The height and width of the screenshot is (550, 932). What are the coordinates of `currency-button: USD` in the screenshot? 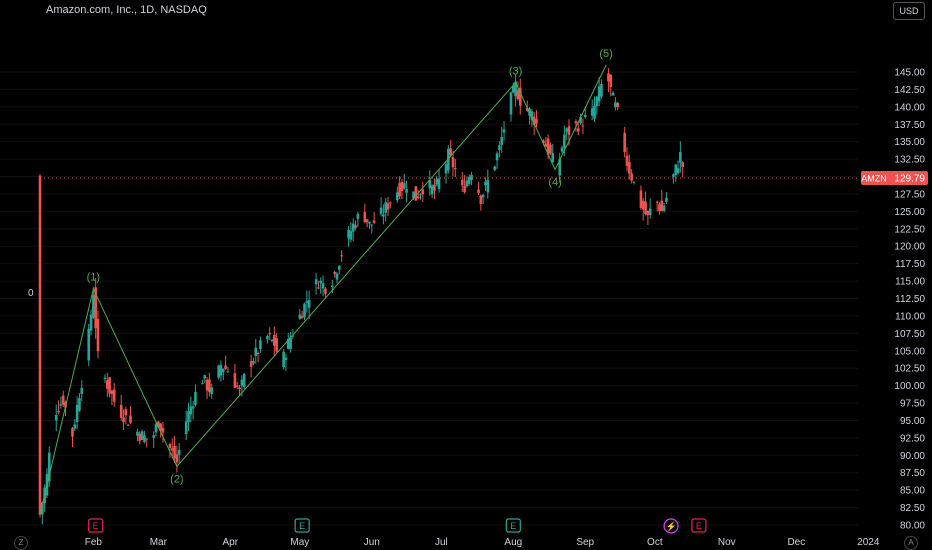 It's located at (909, 11).